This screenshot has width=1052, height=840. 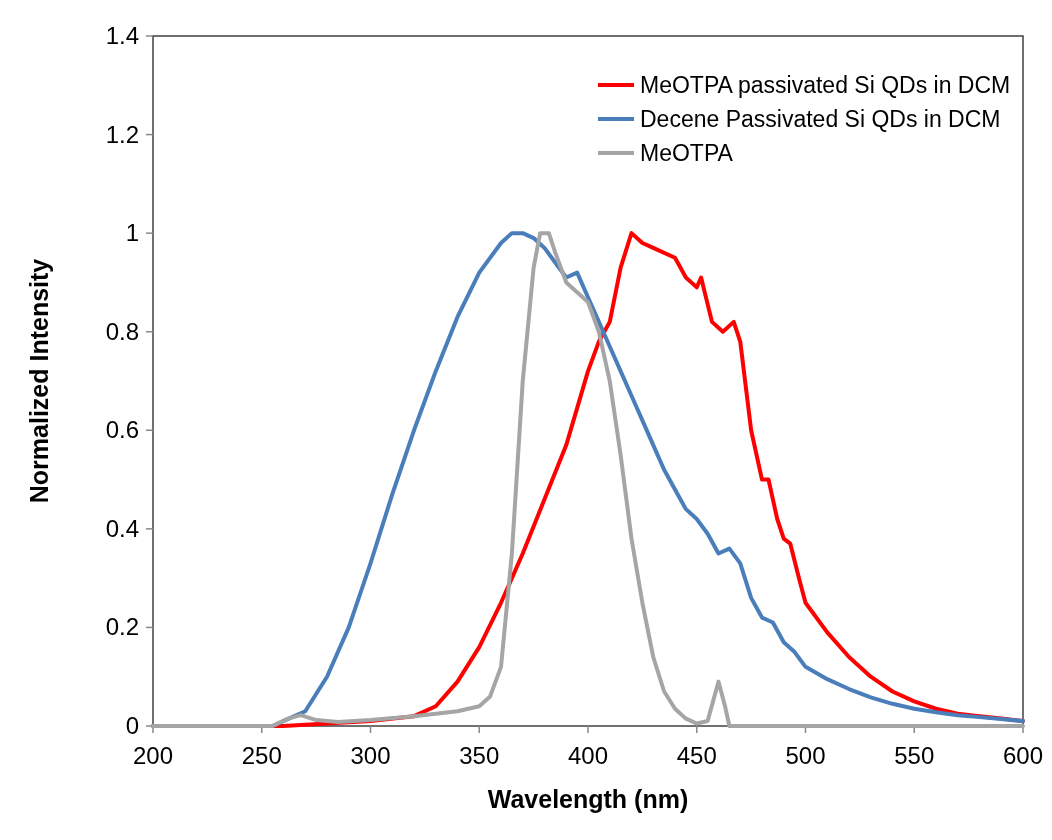 I want to click on x-tick-label: 300, so click(x=370, y=755).